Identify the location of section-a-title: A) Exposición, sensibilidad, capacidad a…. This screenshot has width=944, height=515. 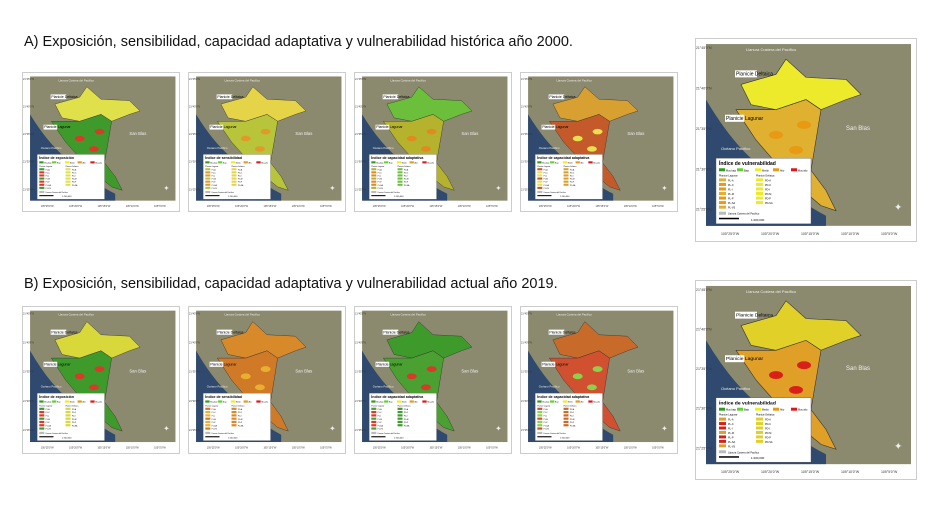
(298, 42).